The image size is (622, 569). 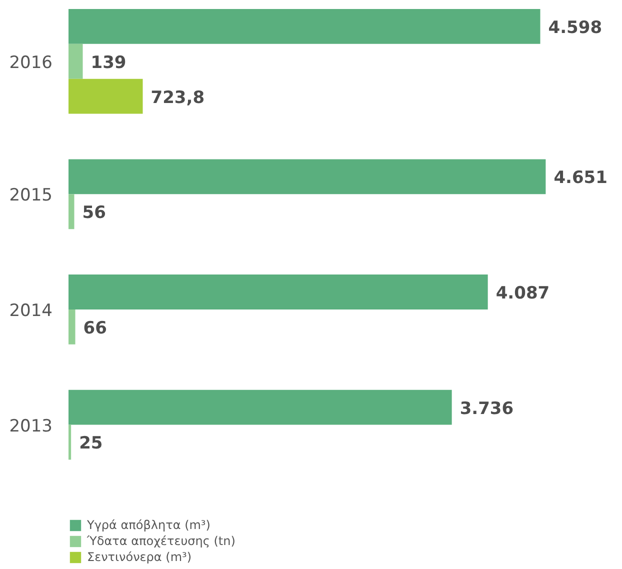 What do you see at coordinates (91, 444) in the screenshot?
I see `data-label: 25` at bounding box center [91, 444].